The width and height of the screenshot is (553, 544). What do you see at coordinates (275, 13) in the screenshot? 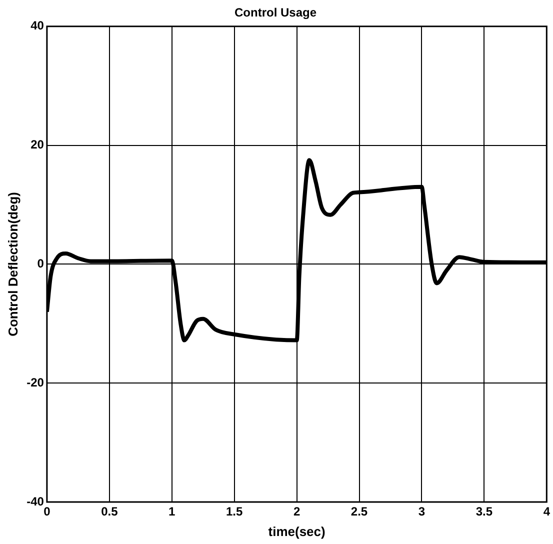
I see `chart-title: Control Usage` at bounding box center [275, 13].